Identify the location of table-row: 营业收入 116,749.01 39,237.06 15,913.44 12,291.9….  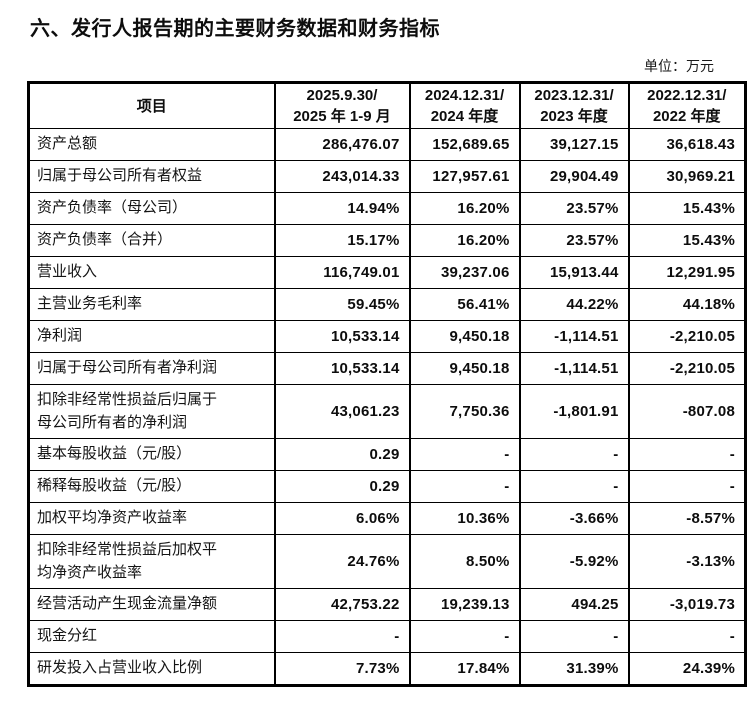
(387, 272).